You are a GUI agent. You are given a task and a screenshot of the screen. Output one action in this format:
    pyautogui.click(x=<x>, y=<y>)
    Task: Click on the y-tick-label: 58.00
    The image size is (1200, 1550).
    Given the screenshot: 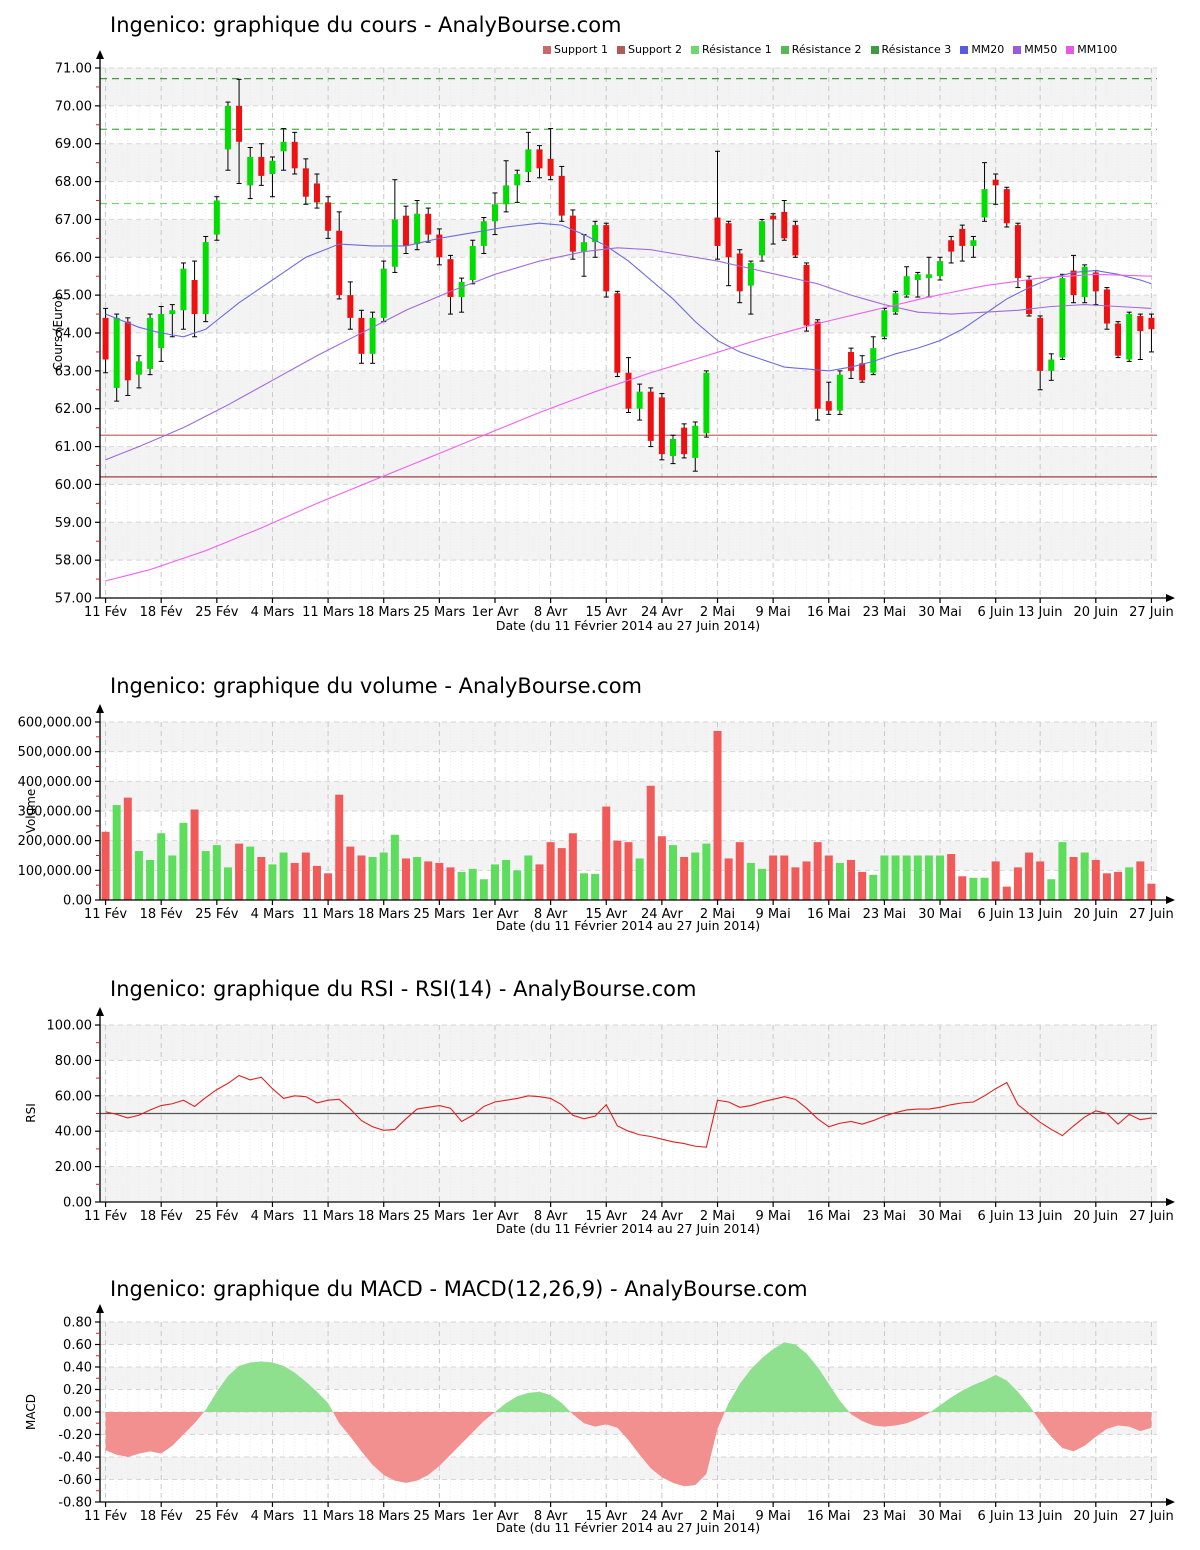 What is the action you would take?
    pyautogui.click(x=73, y=561)
    